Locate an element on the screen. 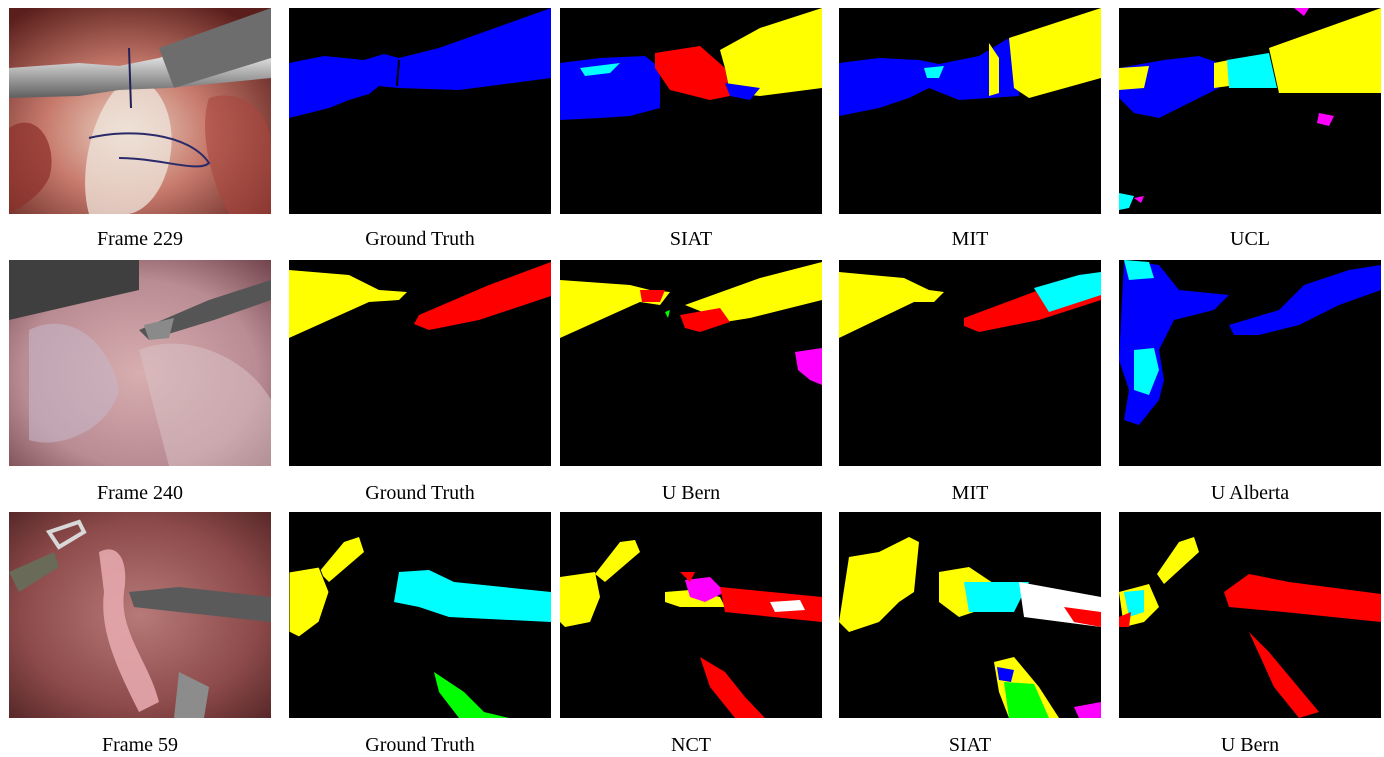  photo-cell: Frame 59 is located at coordinates (140, 634).